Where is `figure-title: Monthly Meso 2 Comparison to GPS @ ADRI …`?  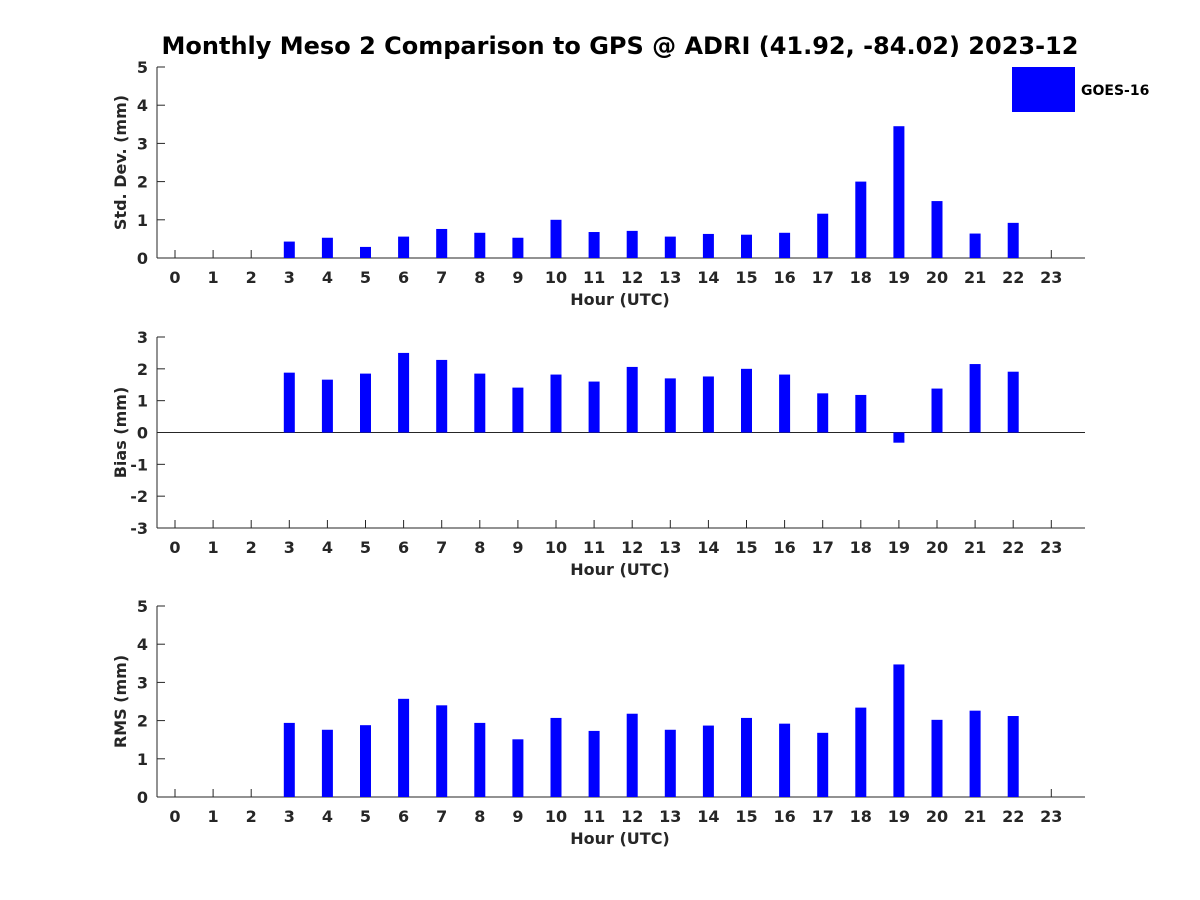 figure-title: Monthly Meso 2 Comparison to GPS @ ADRI … is located at coordinates (620, 46).